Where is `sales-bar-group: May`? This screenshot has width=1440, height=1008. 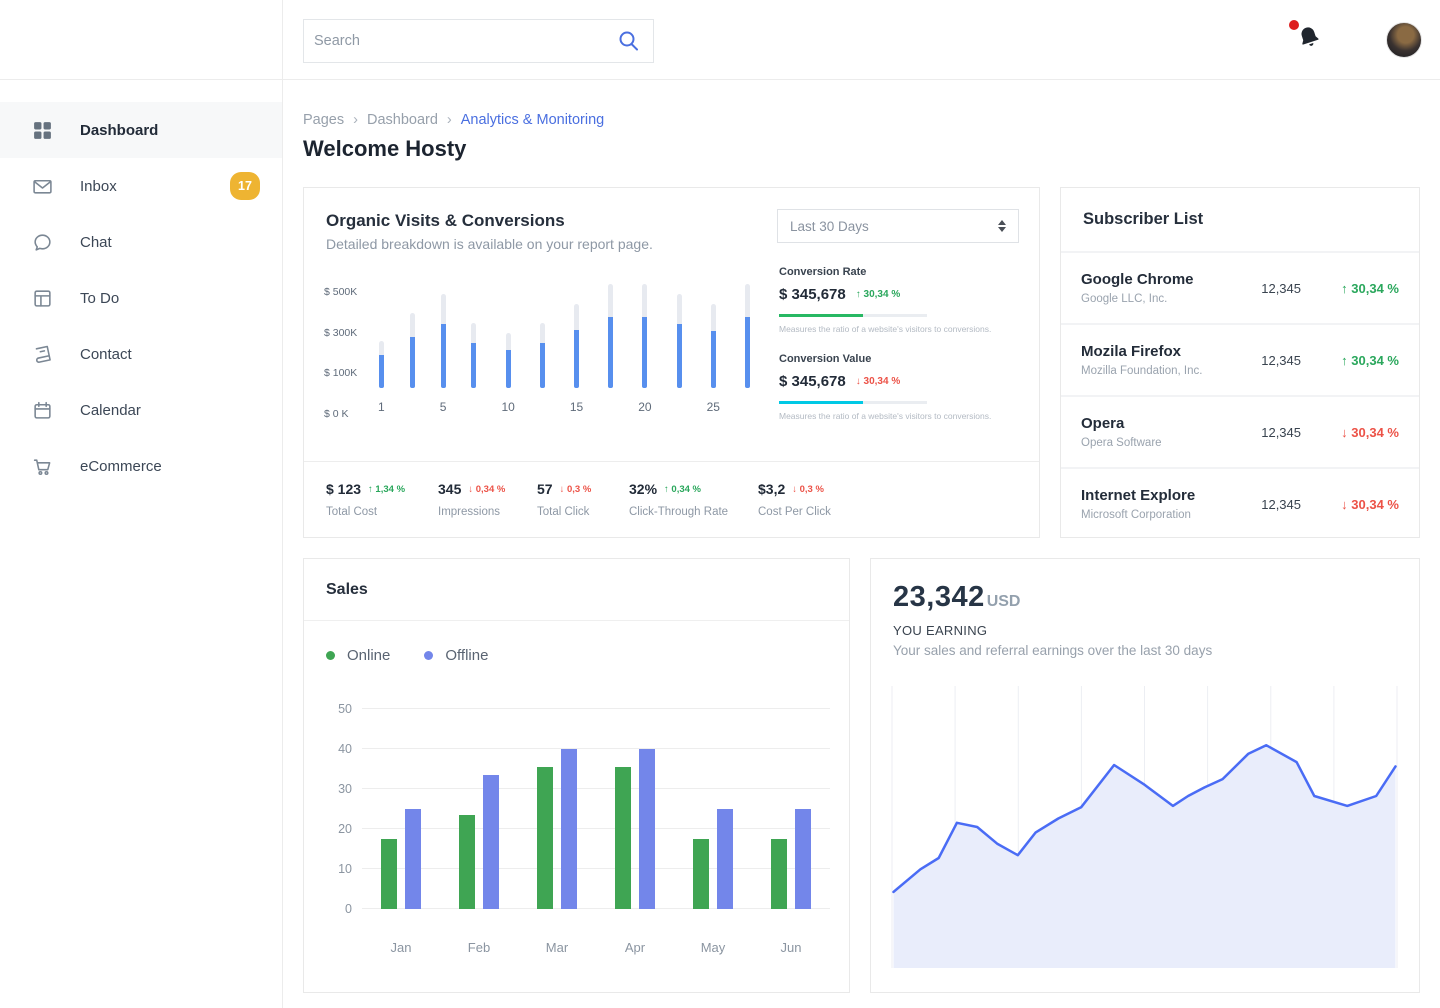
sales-bar-group: May is located at coordinates (713, 882).